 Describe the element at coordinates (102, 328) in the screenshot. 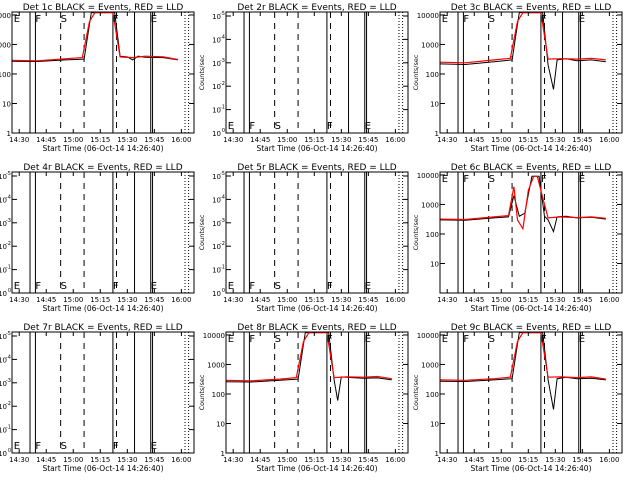

I see `panel-title: Det 7r BLACK = Events, RED = LLD` at that location.